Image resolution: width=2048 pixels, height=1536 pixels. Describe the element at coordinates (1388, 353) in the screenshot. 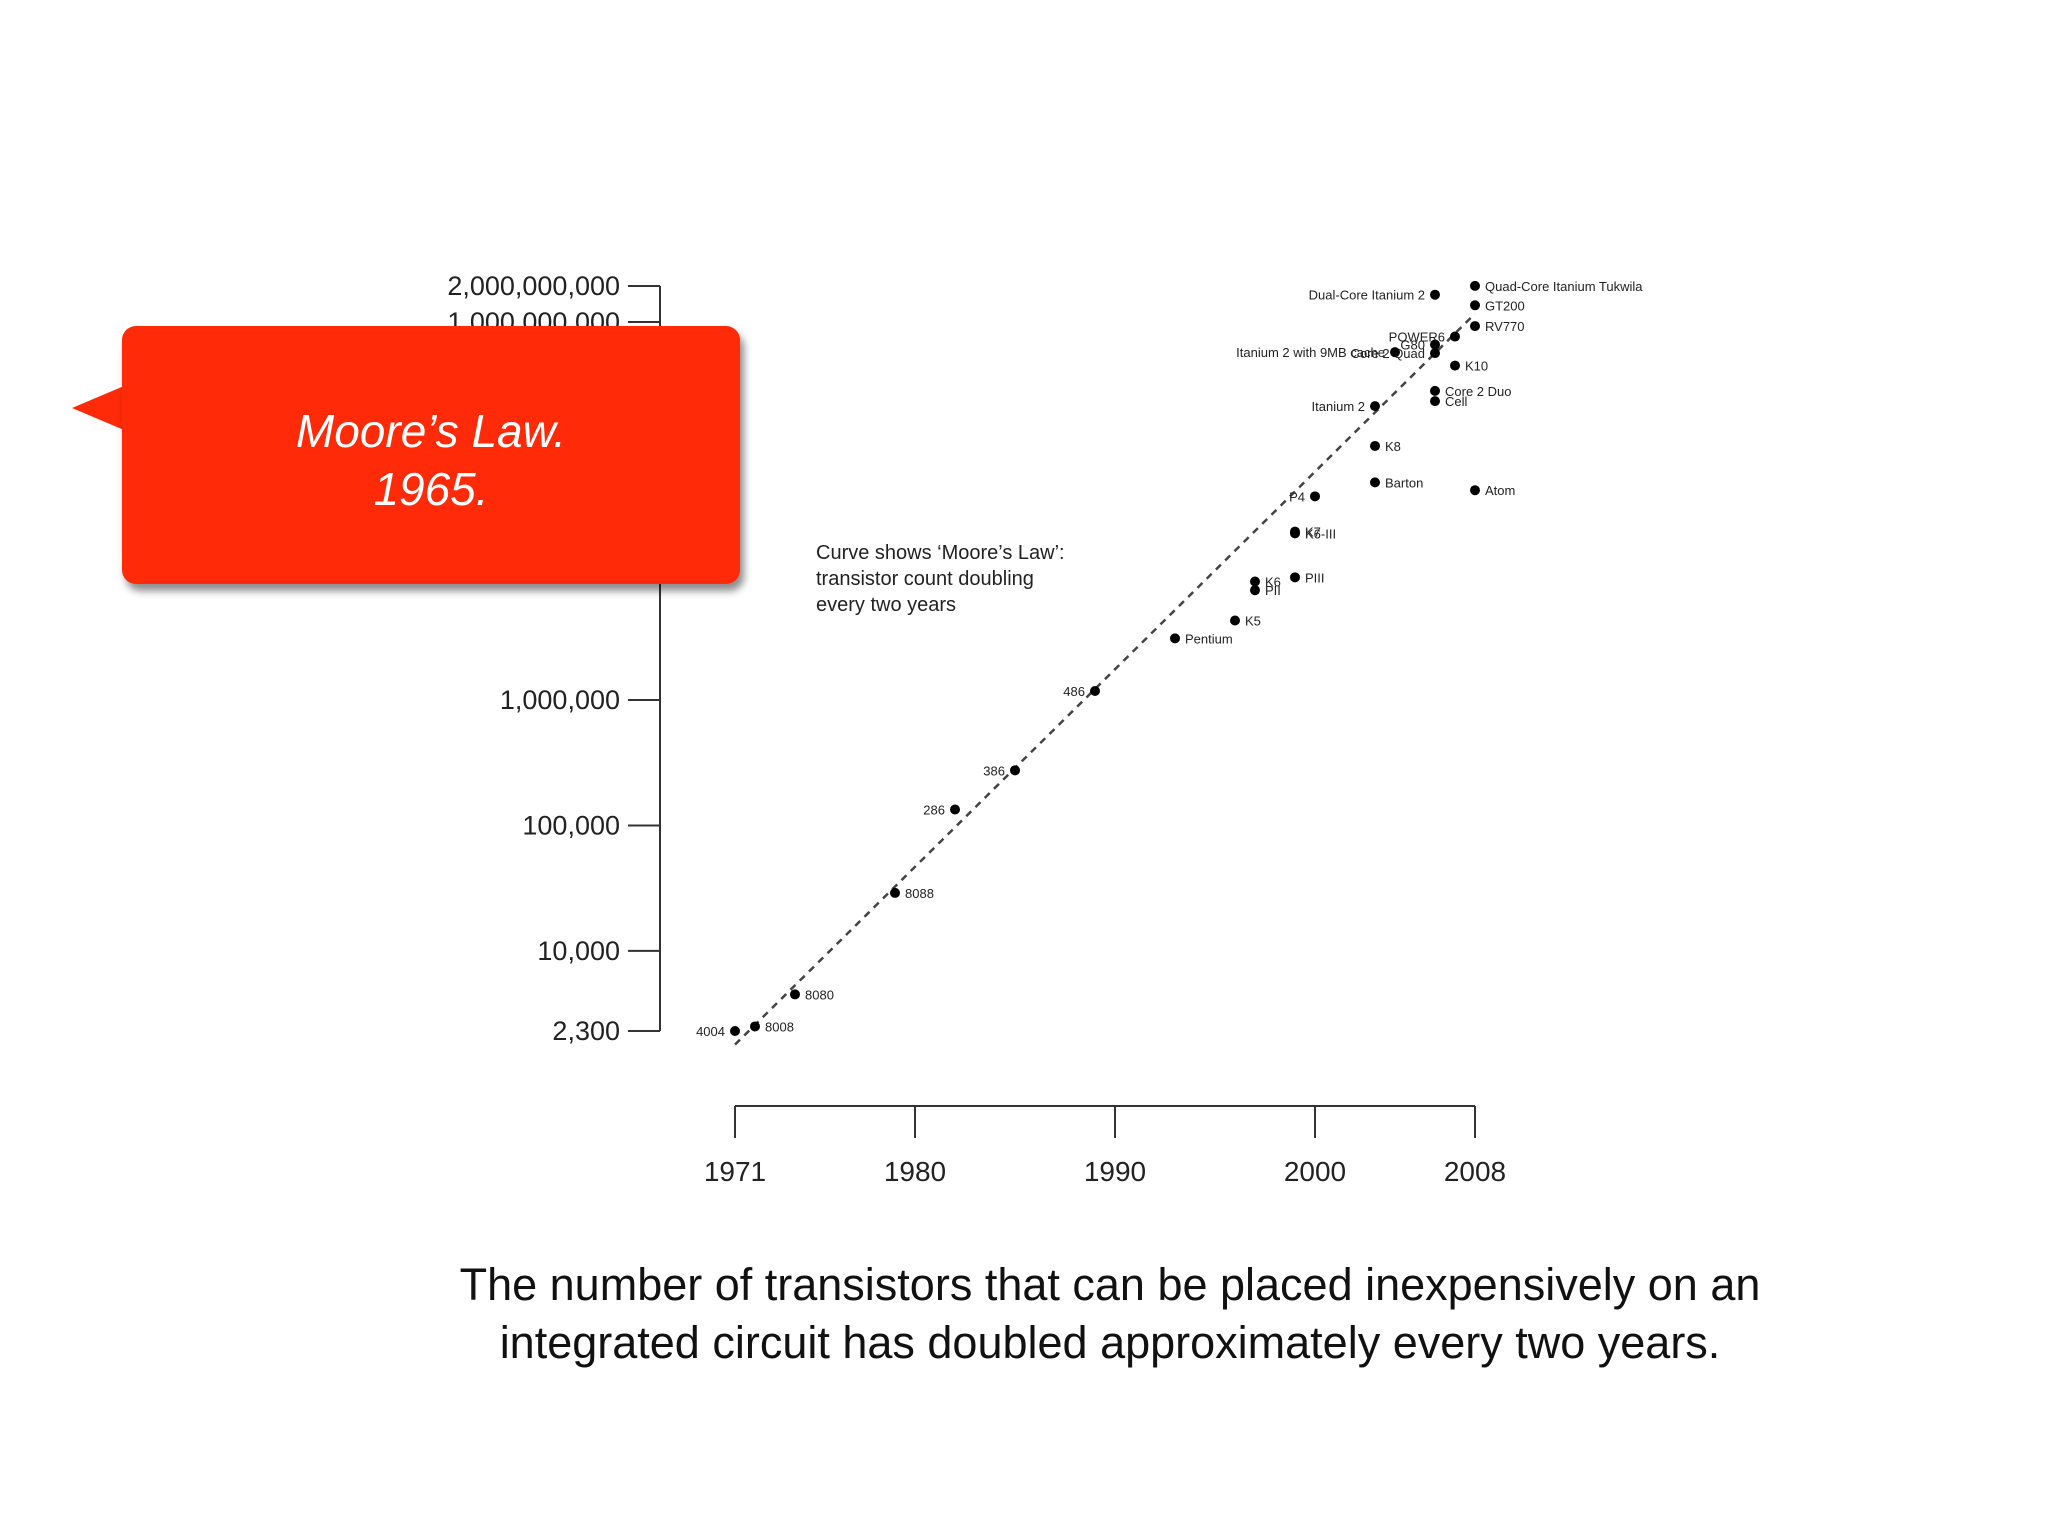

I see `data-label: Core 2 Quad` at that location.